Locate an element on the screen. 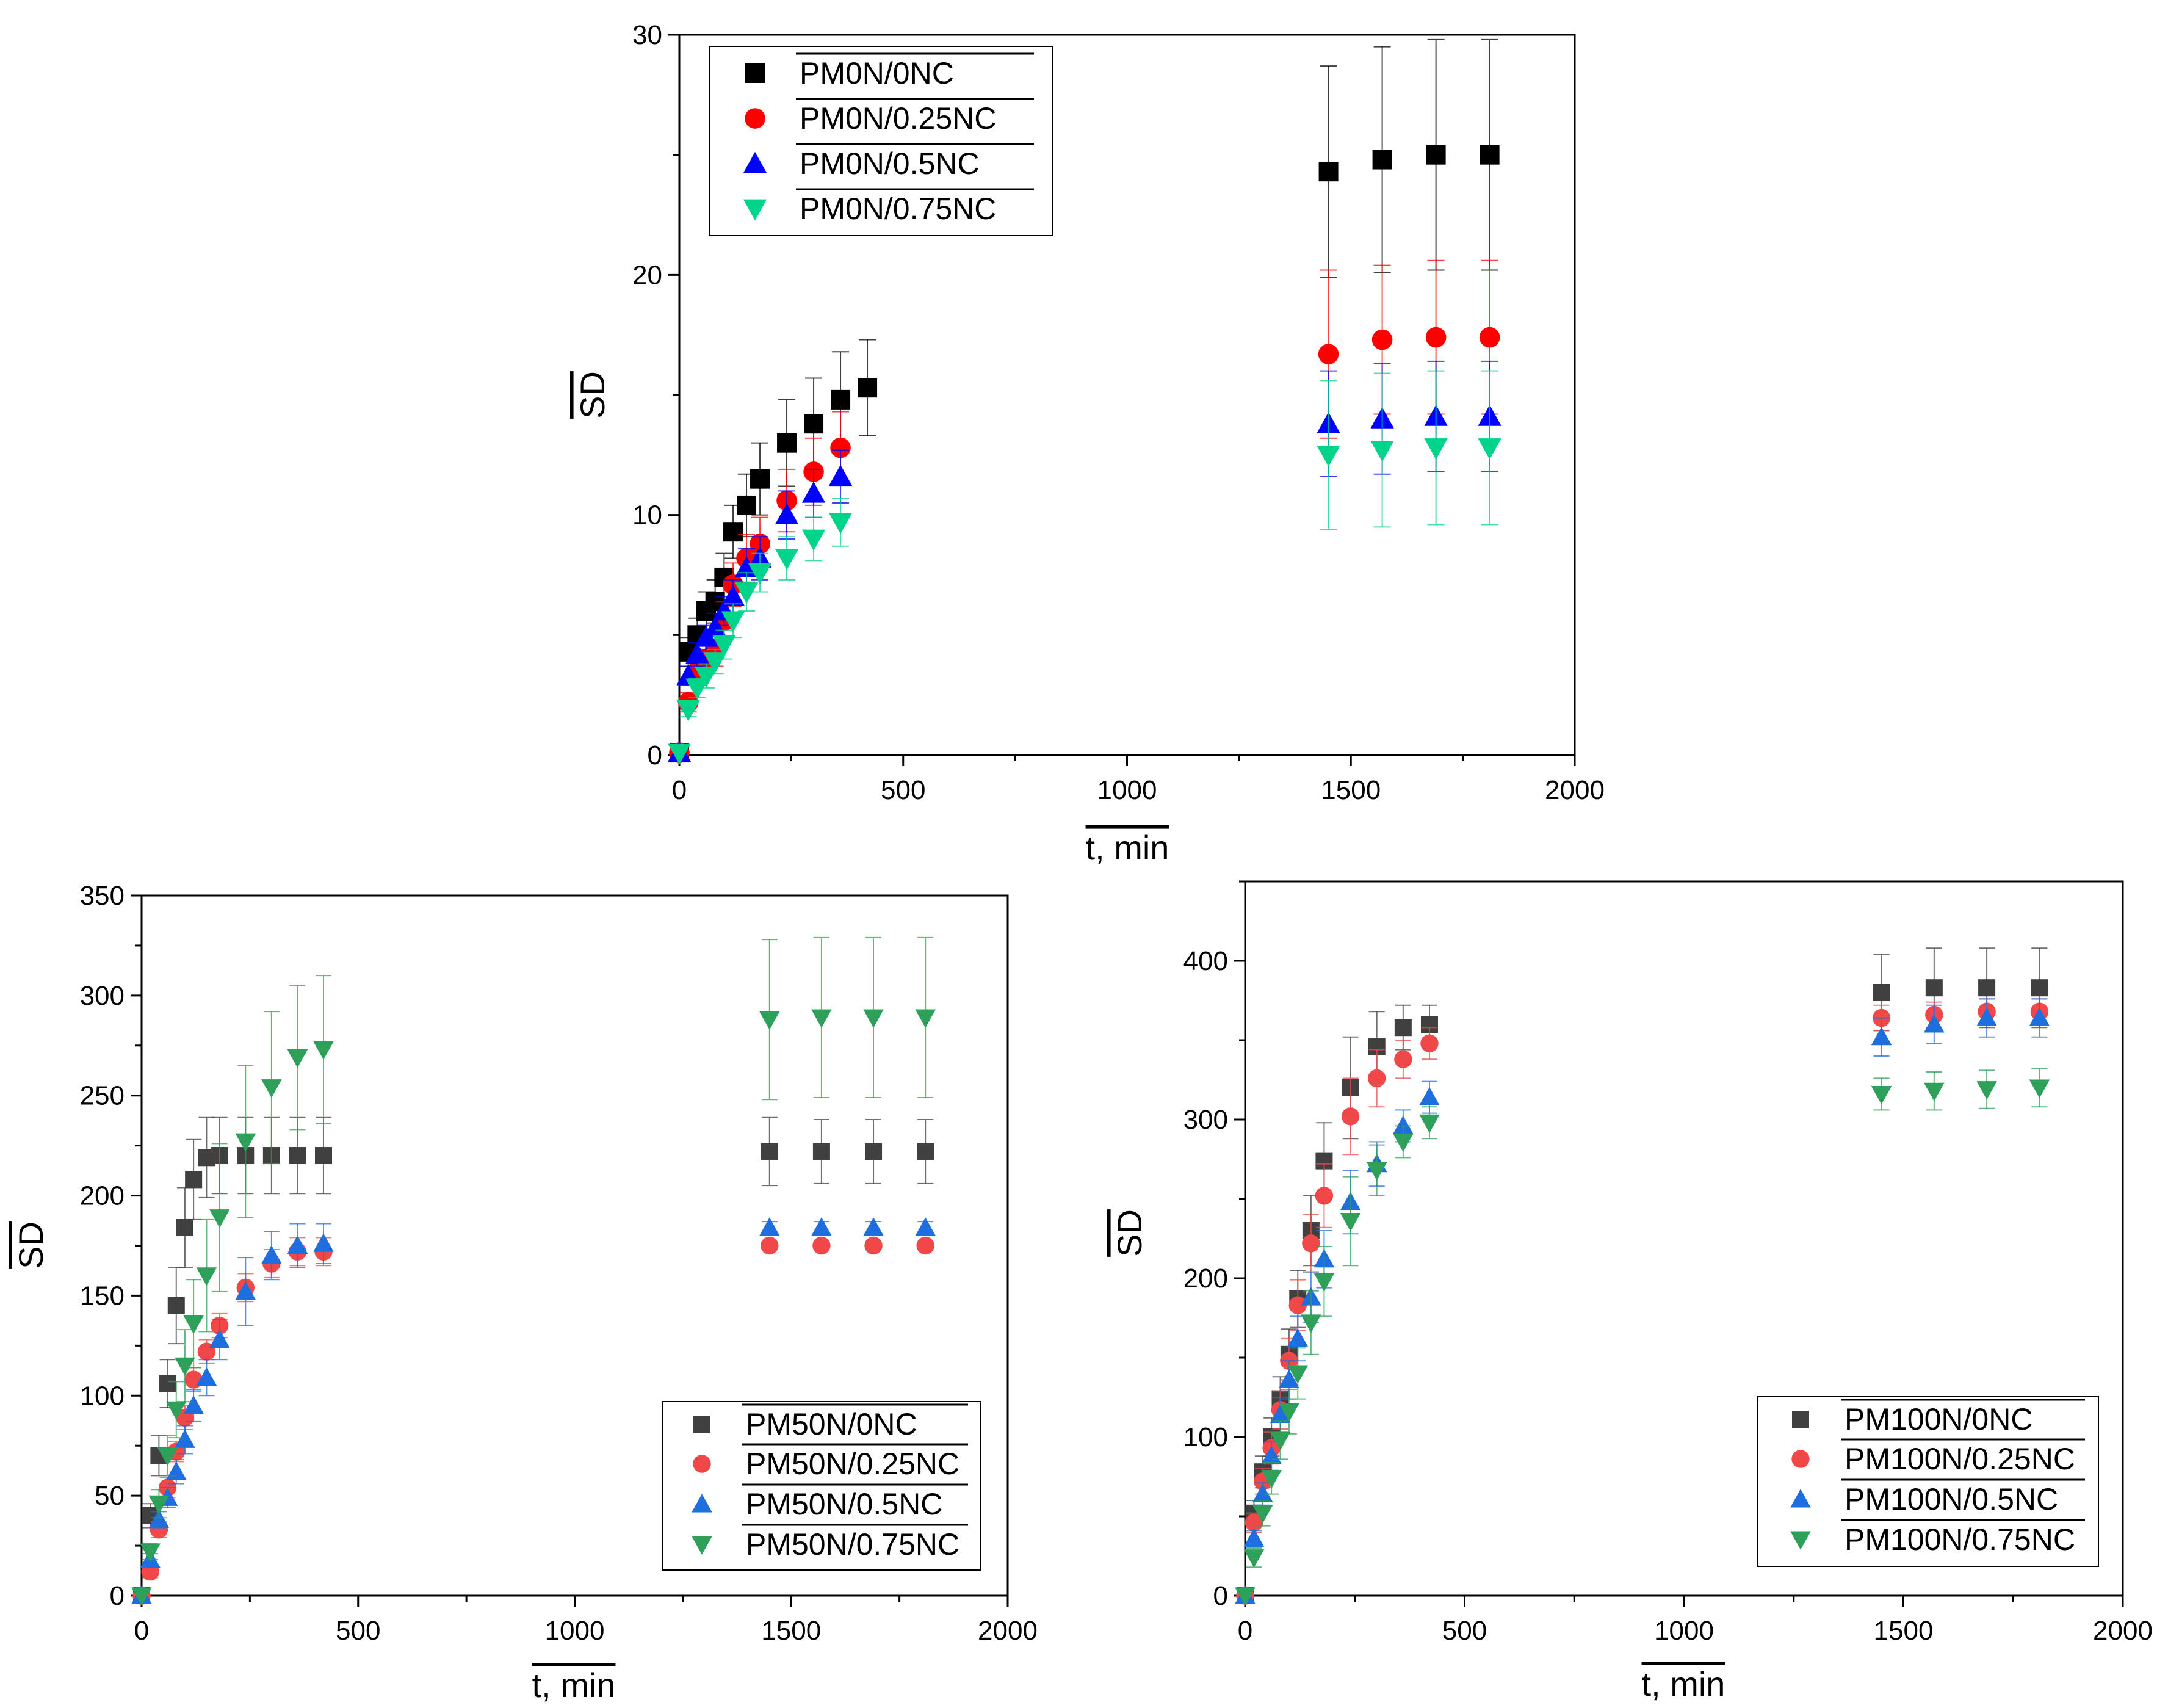 Image resolution: width=2168 pixels, height=1708 pixels. y-tick-label: 300 is located at coordinates (1205, 1120).